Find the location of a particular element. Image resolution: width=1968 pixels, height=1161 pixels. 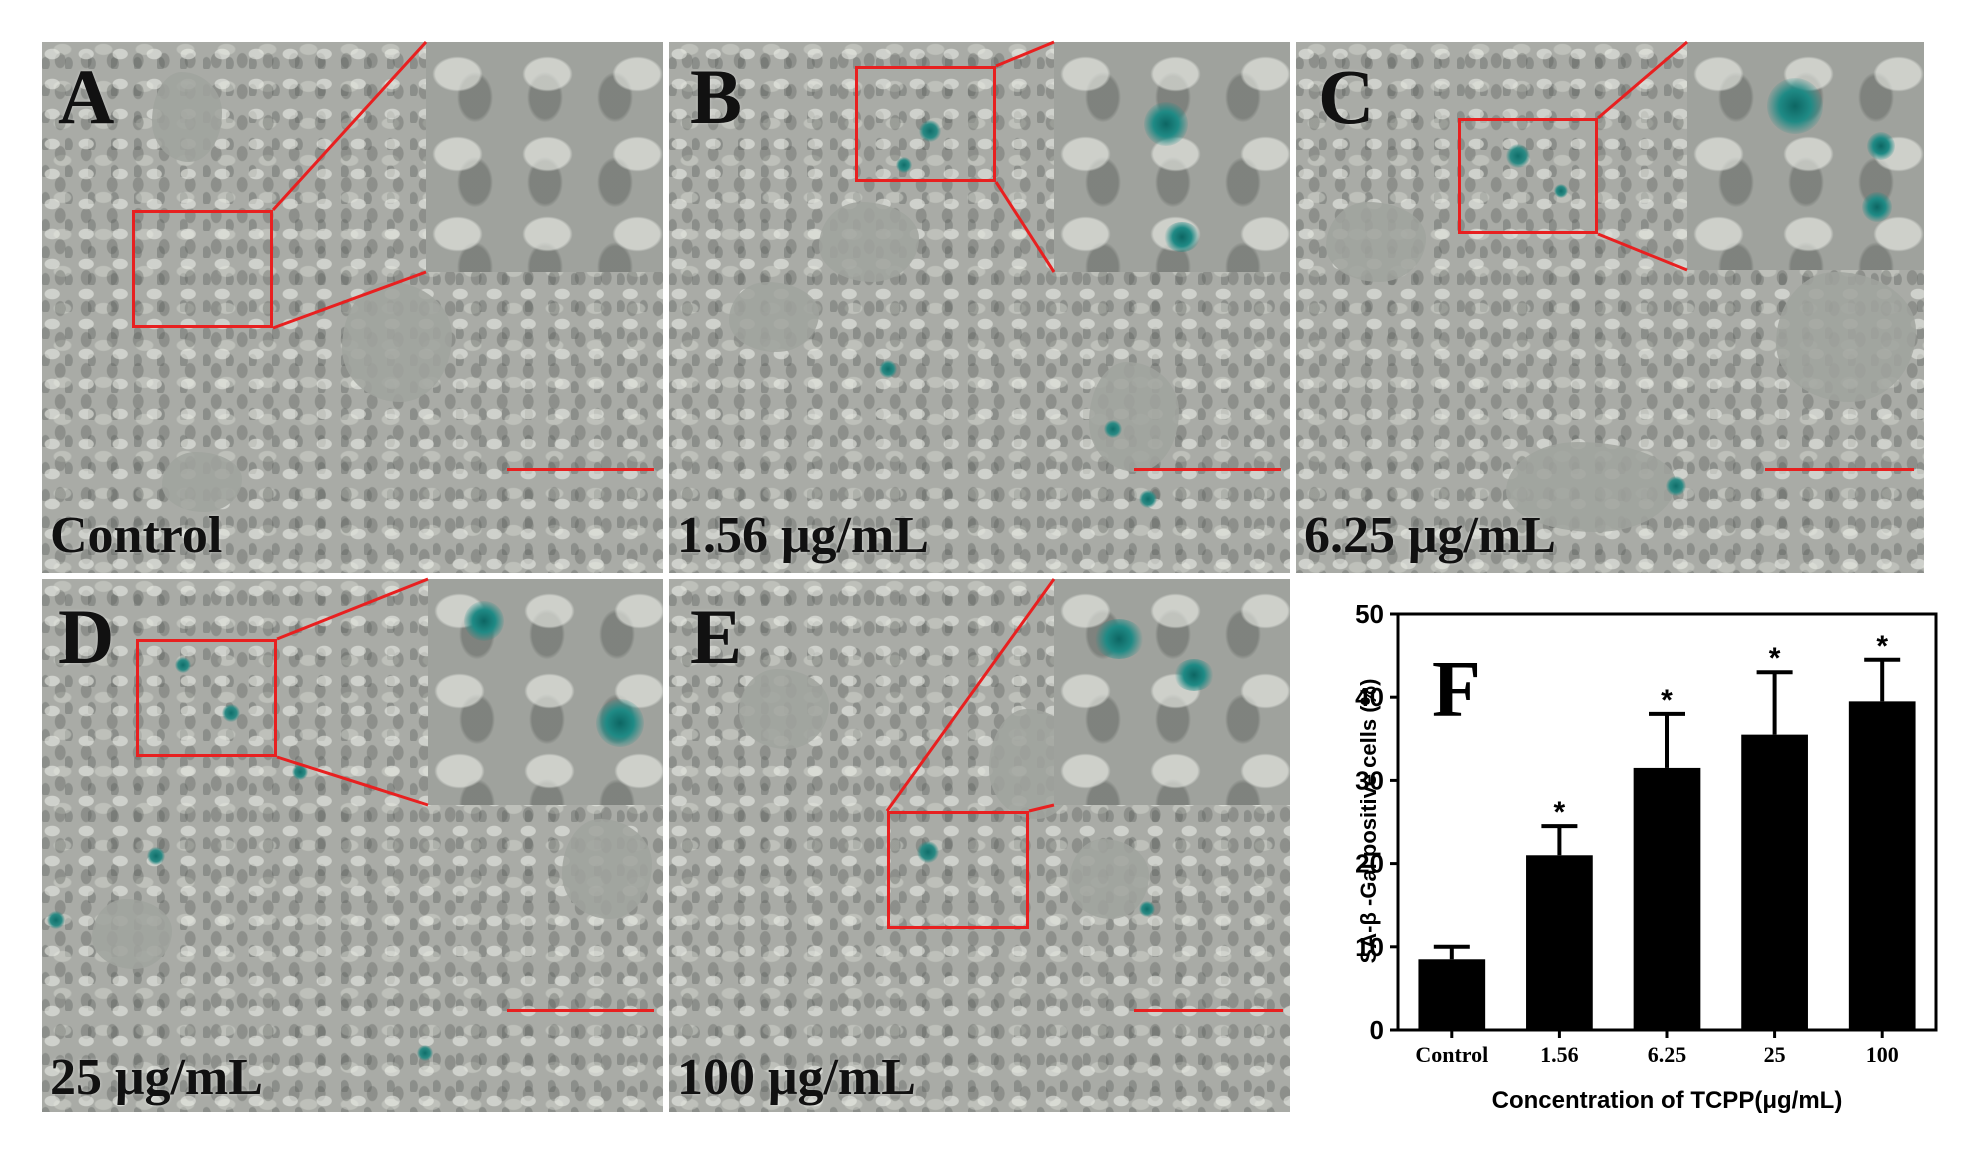

roi-box-b is located at coordinates (925, 124).